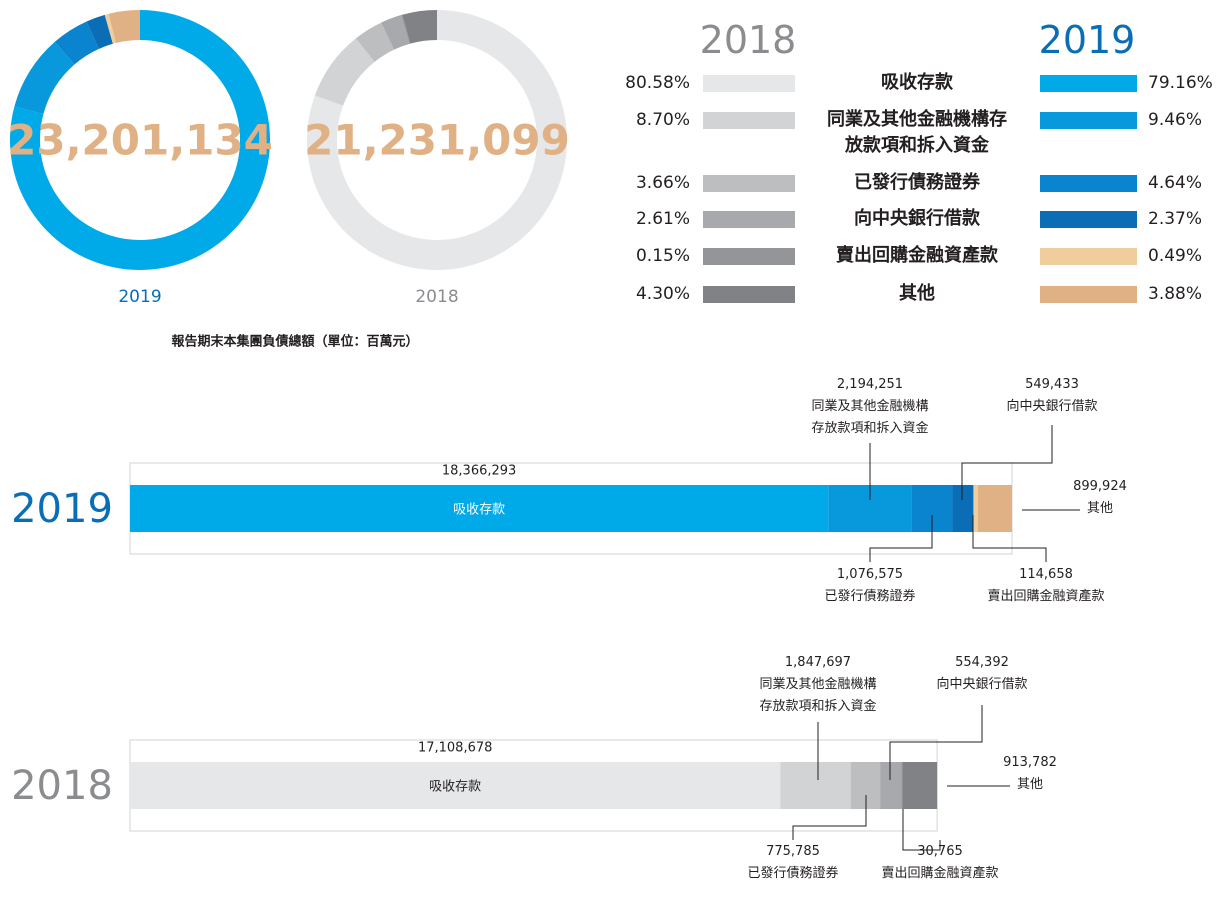 The width and height of the screenshot is (1222, 909). Describe the element at coordinates (1030, 762) in the screenshot. I see `callout-value: 913,782` at that location.